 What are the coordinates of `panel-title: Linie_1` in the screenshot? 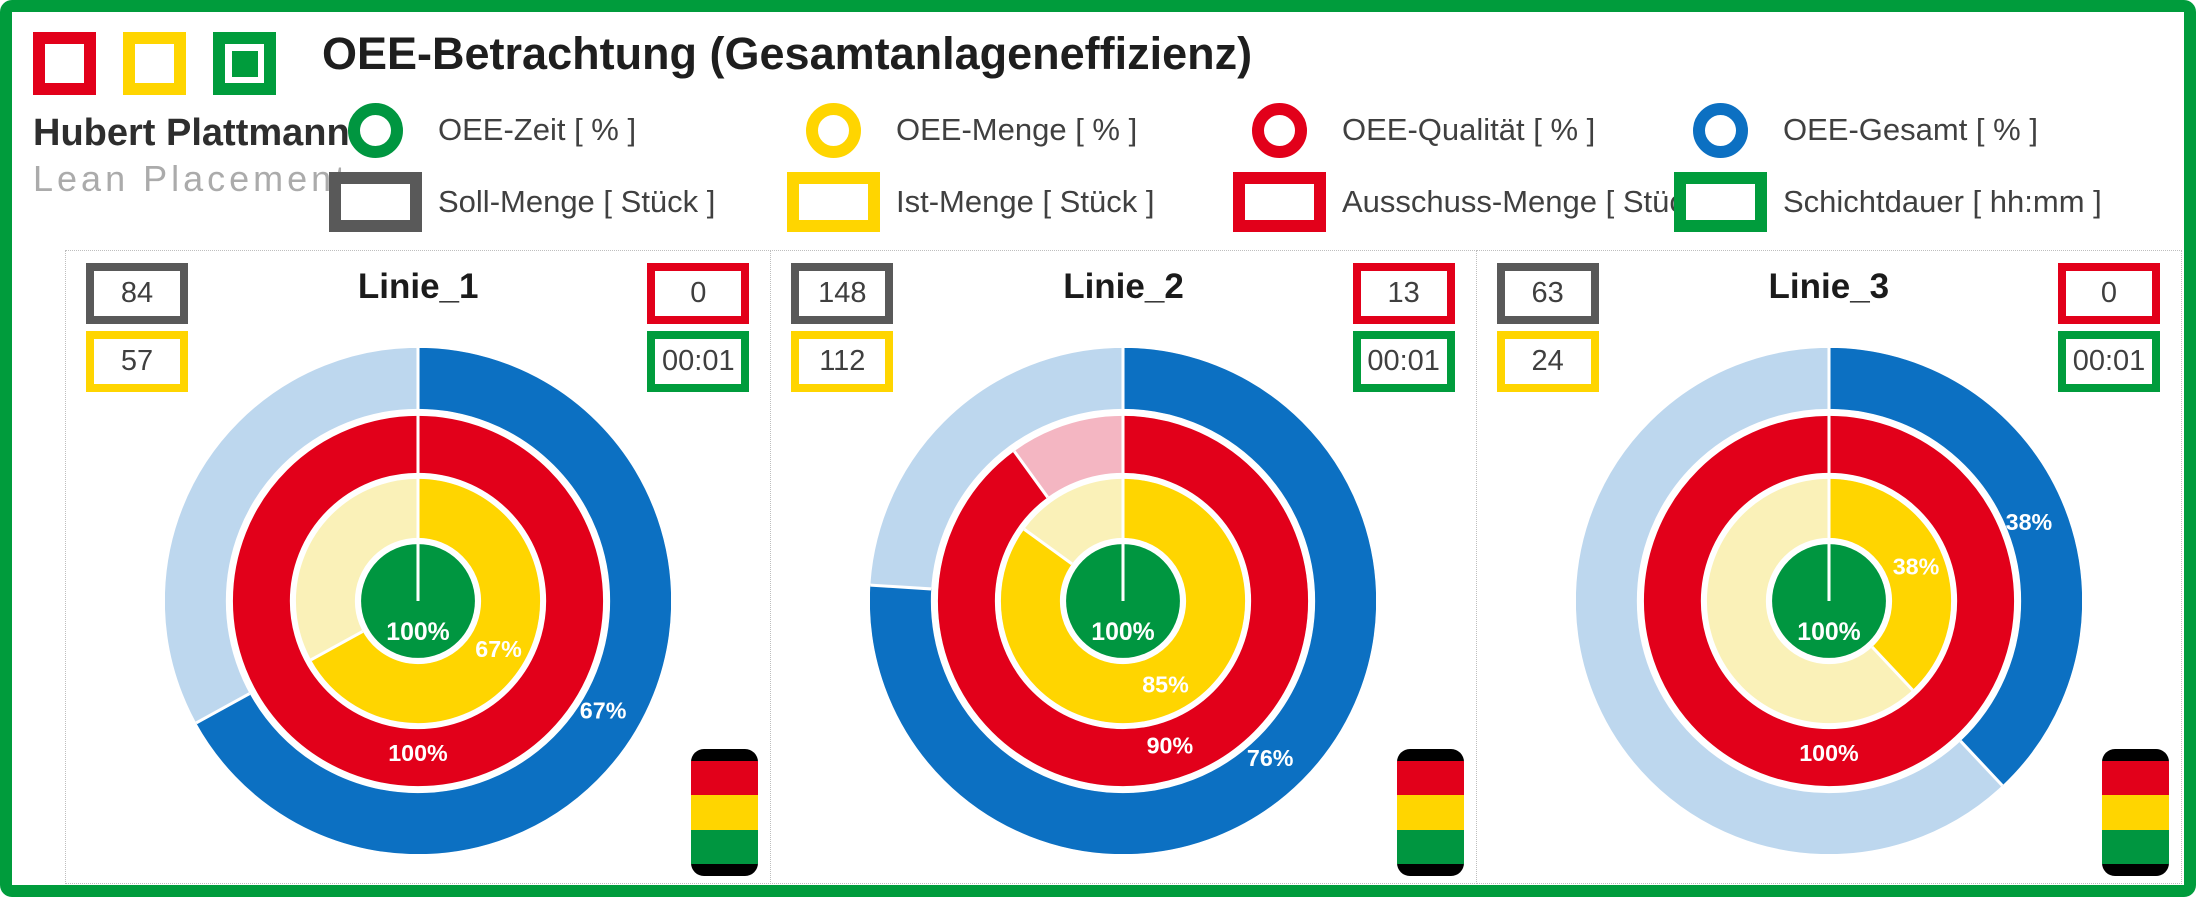 It's located at (418, 286).